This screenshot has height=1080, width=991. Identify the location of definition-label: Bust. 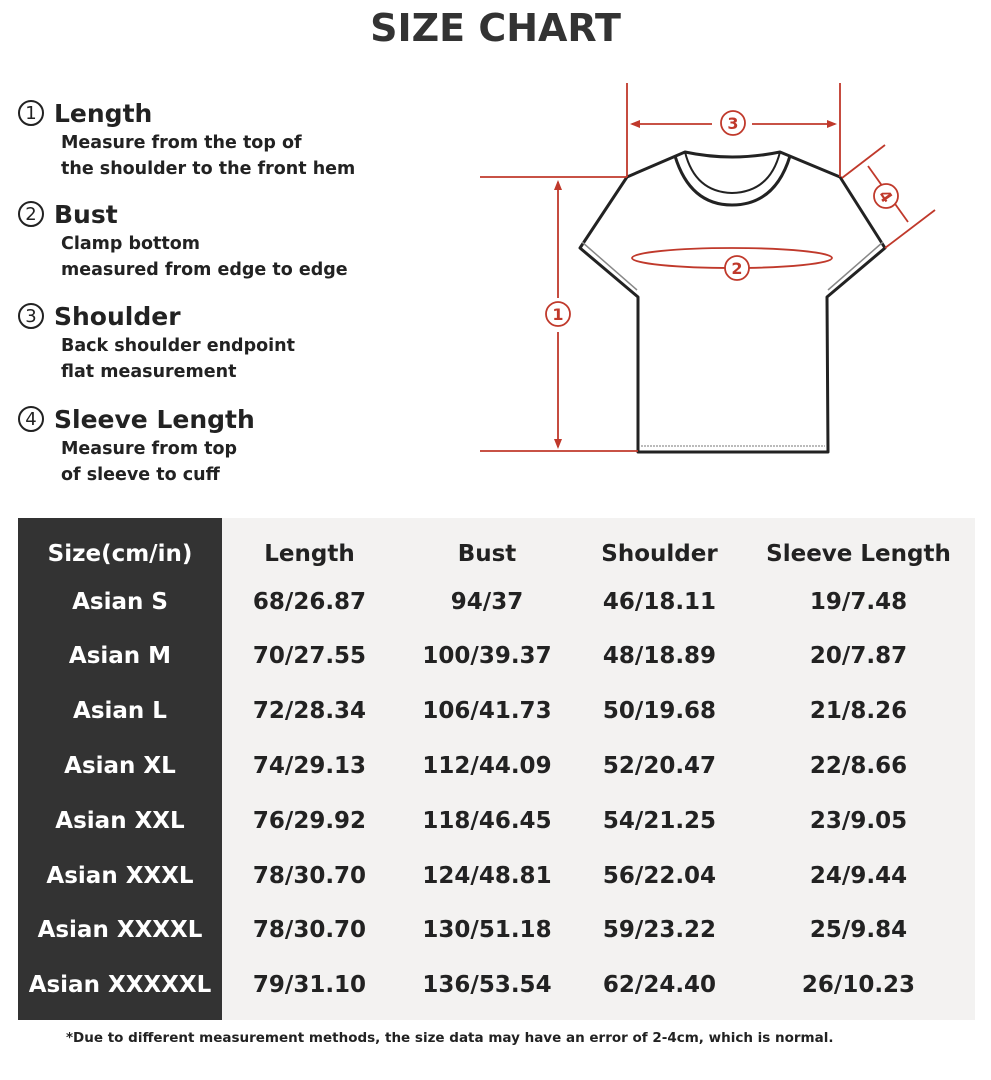
(86, 214).